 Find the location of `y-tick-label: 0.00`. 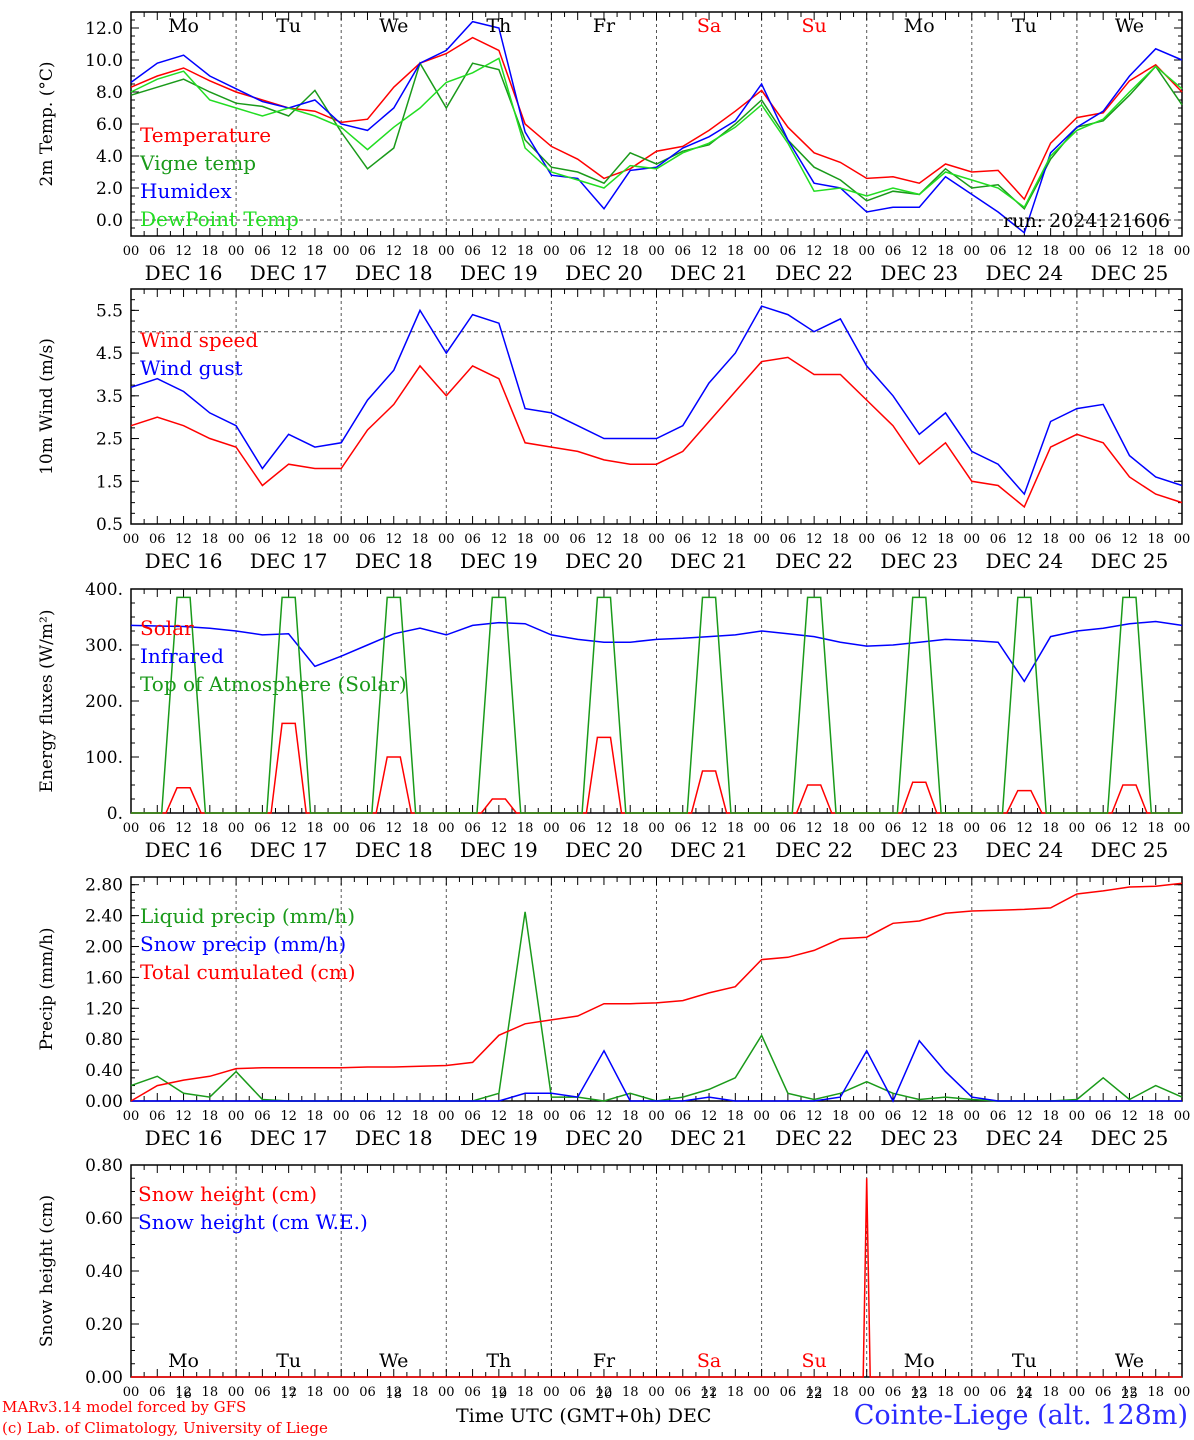

y-tick-label: 0.00 is located at coordinates (104, 1102).